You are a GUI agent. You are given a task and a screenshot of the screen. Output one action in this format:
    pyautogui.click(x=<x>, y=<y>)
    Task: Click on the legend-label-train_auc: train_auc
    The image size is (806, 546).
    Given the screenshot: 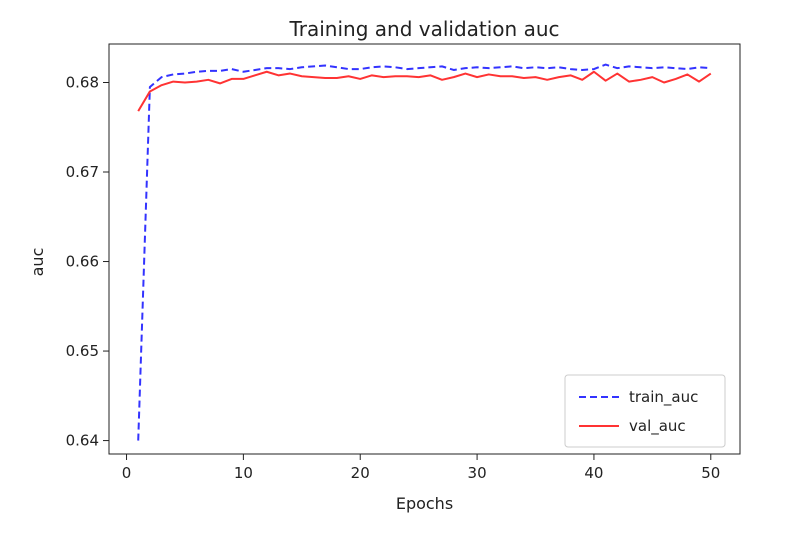 What is the action you would take?
    pyautogui.click(x=663, y=397)
    